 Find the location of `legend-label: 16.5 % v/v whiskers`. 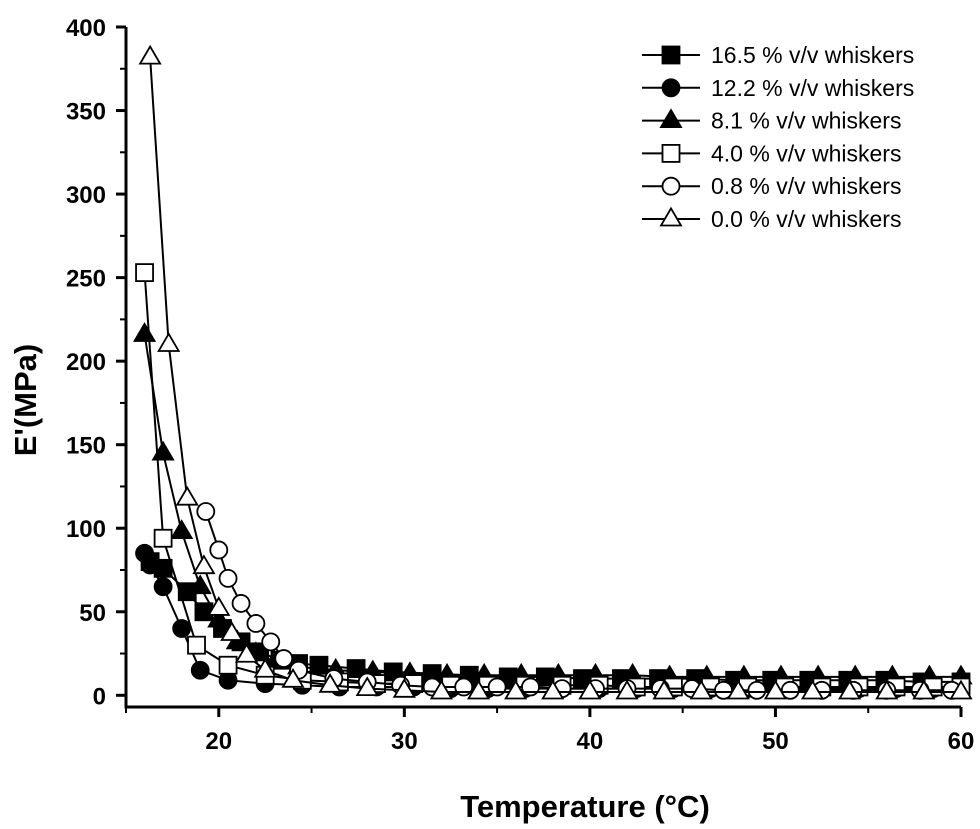

legend-label: 16.5 % v/v whiskers is located at coordinates (812, 55).